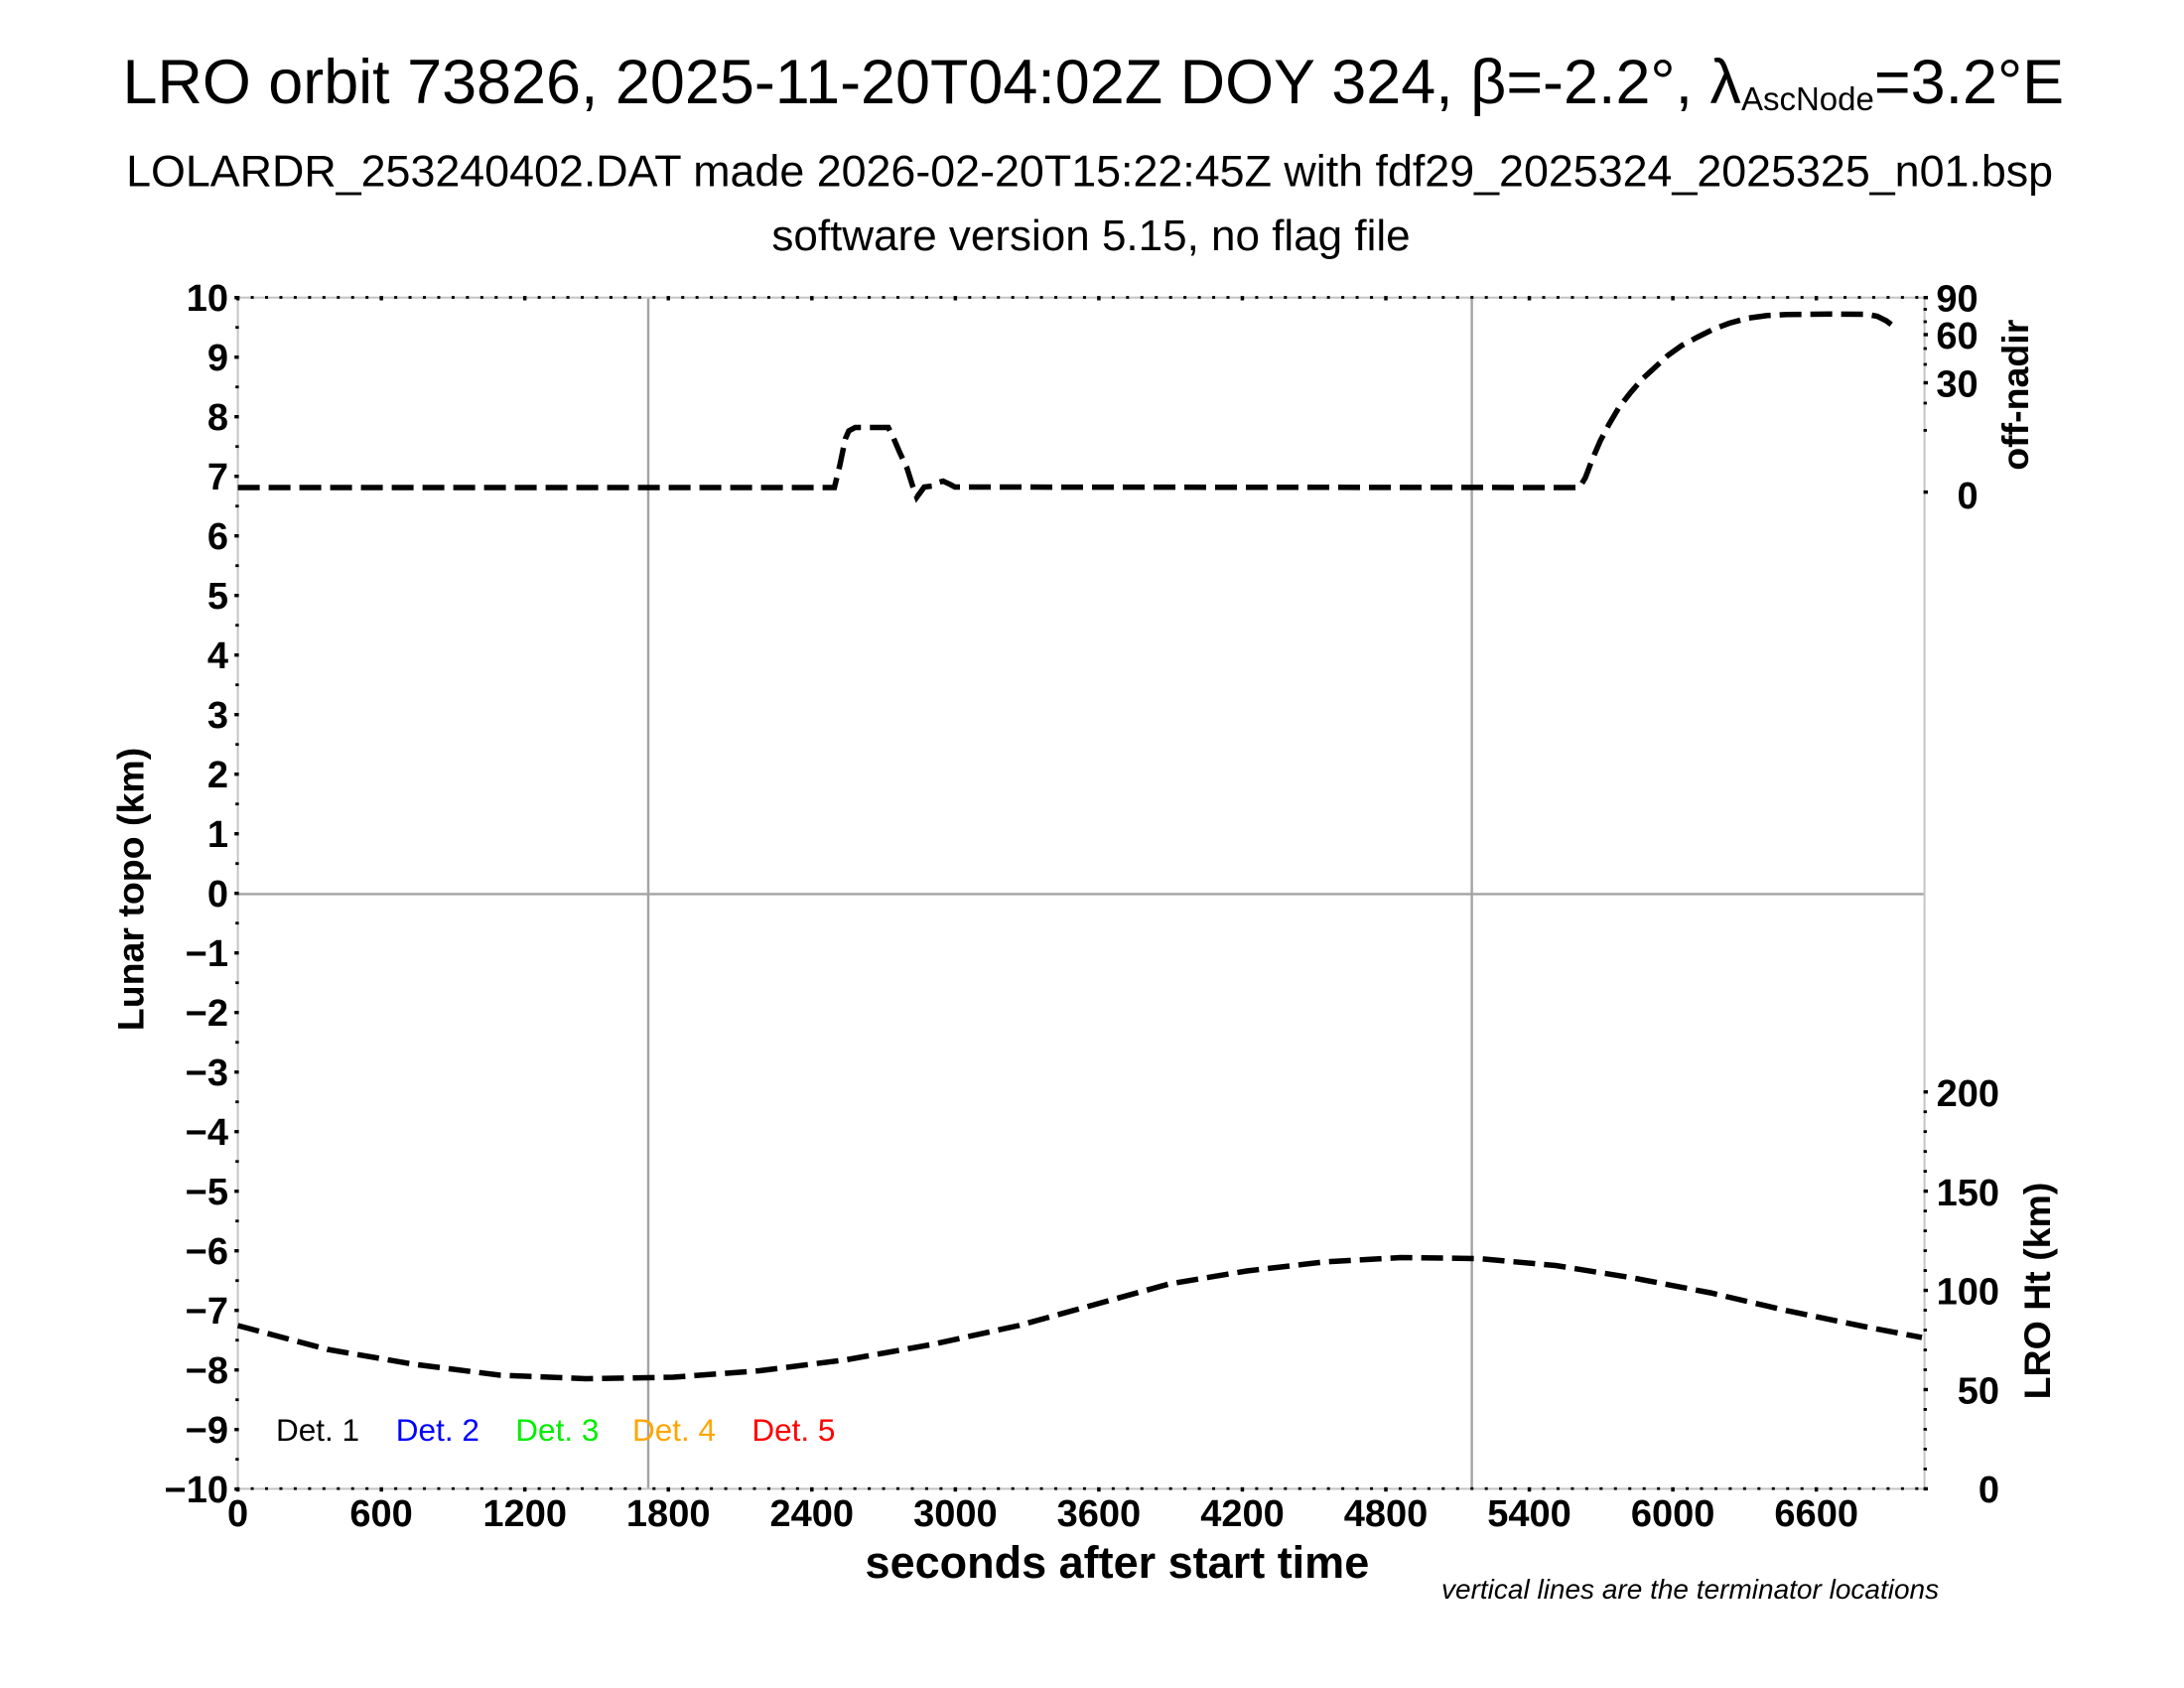  Describe the element at coordinates (380, 1514) in the screenshot. I see `svg-text: 600` at that location.